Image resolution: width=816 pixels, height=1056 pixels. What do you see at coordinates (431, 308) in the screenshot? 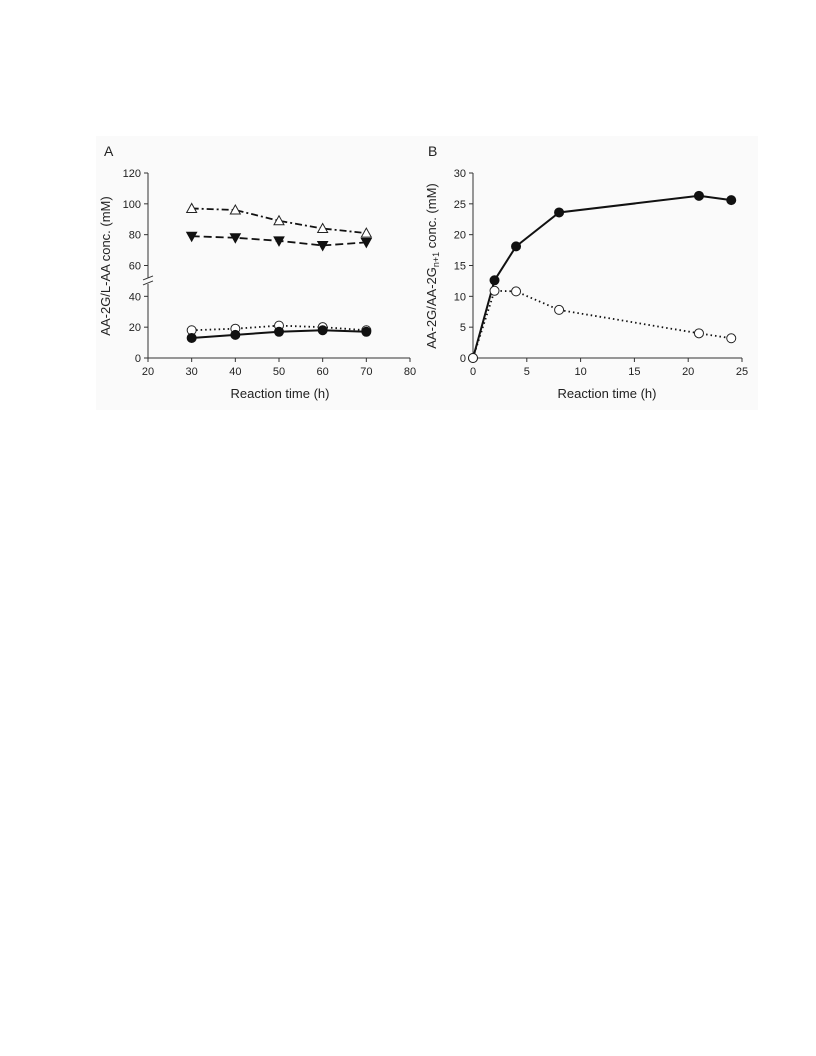
I see `chart-b-y-axis-title-main: AA-2G/AA-2G` at bounding box center [431, 308].